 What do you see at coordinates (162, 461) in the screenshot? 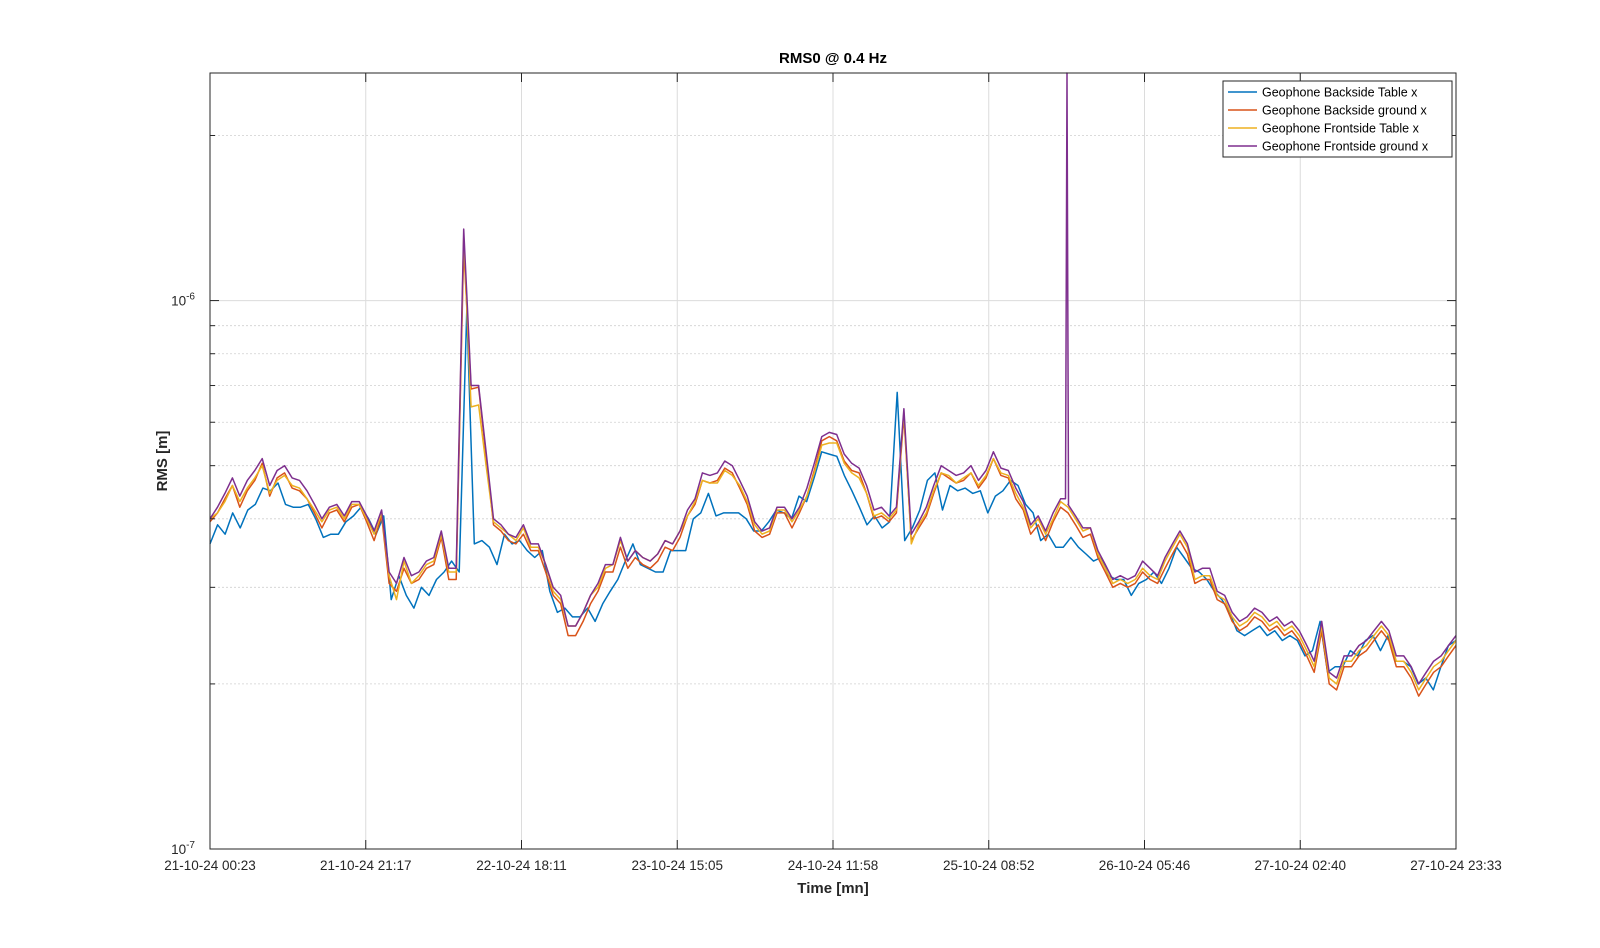
I see `y-axis-label: RMS [m]` at bounding box center [162, 461].